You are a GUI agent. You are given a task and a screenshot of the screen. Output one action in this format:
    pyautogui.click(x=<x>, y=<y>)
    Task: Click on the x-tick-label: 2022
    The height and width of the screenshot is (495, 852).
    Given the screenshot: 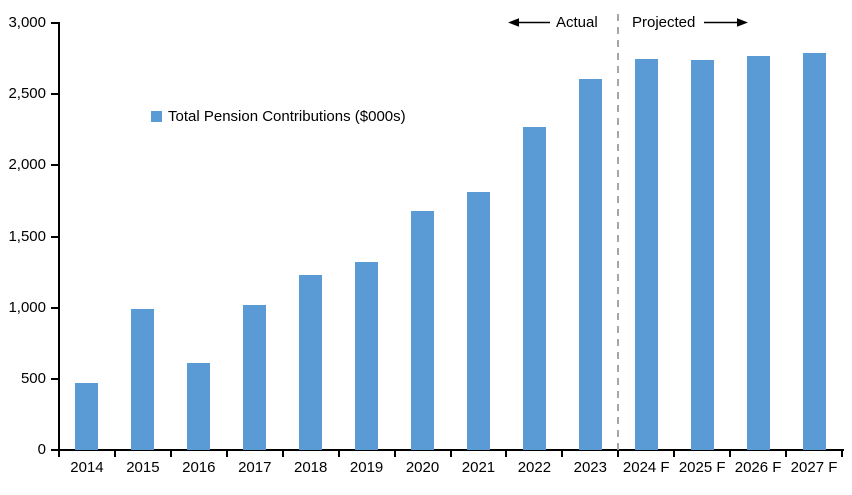 What is the action you would take?
    pyautogui.click(x=534, y=467)
    